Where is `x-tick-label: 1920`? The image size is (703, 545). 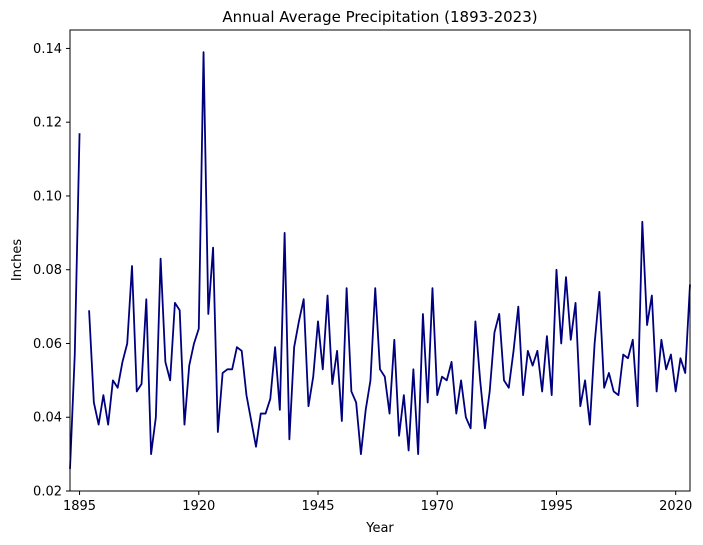 x-tick-label: 1920 is located at coordinates (198, 506).